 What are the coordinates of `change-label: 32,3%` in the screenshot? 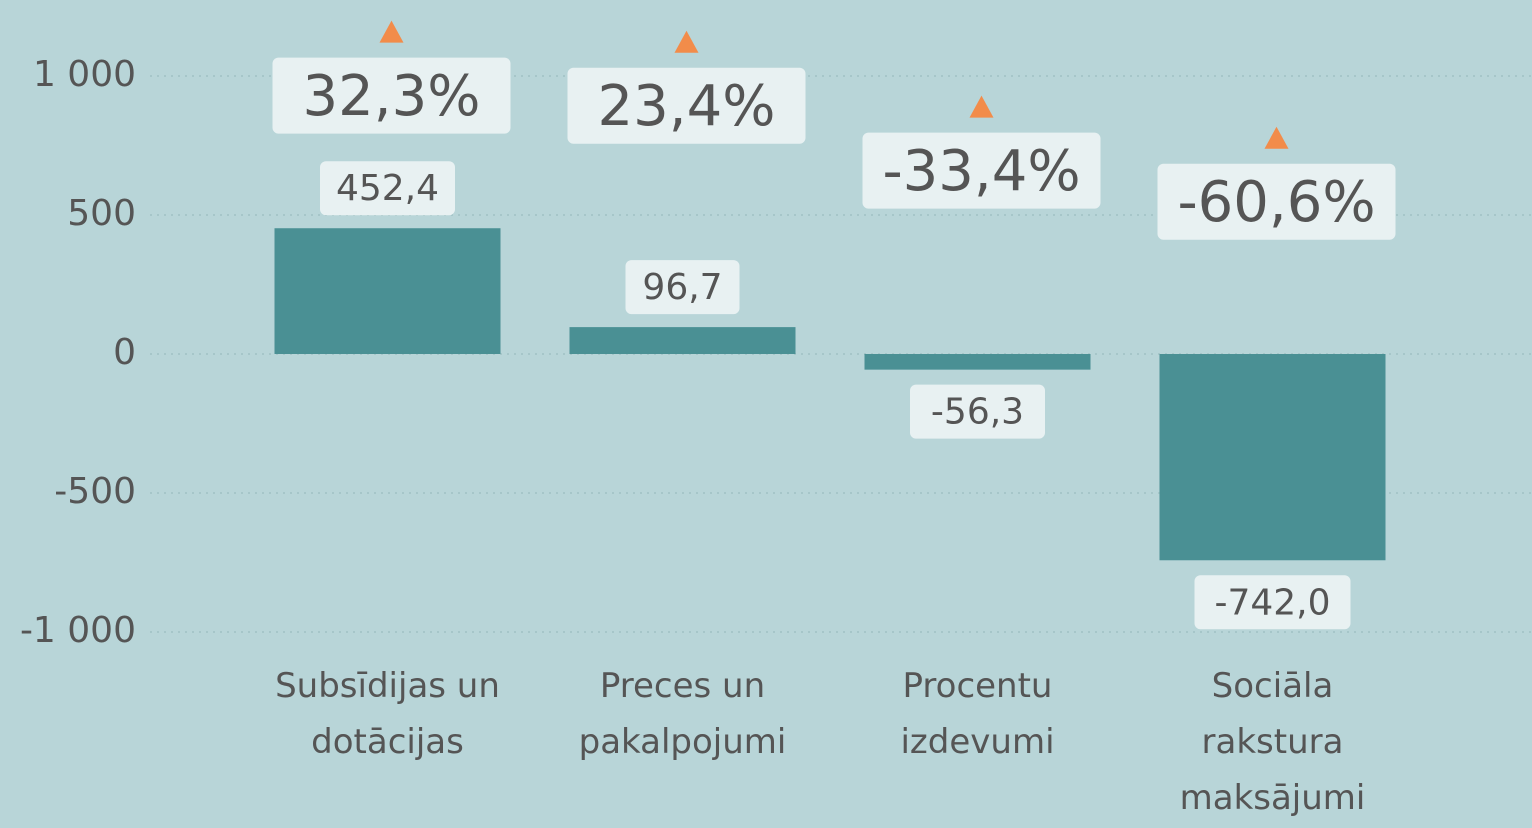 It's located at (392, 96).